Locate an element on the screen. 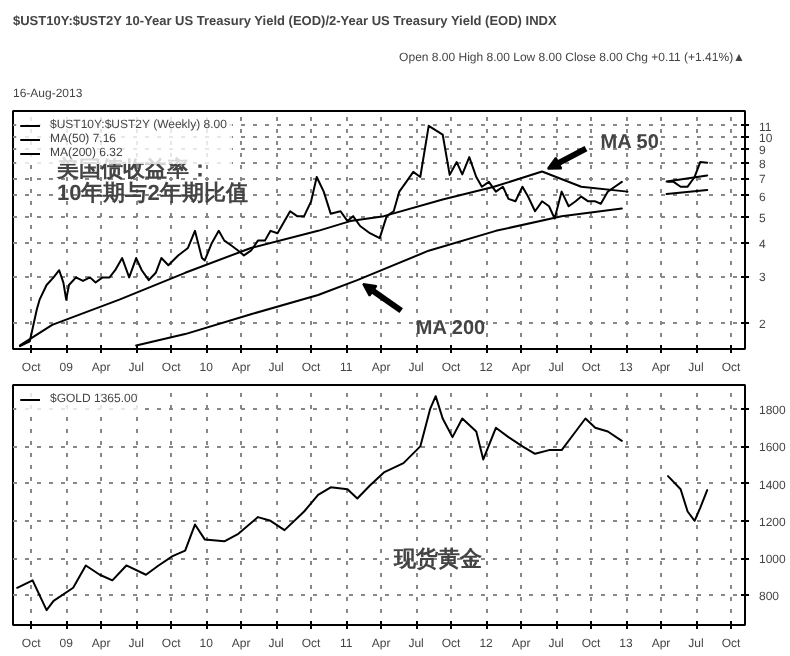 The image size is (790, 656). annotation: 10年期与2年期比值 is located at coordinates (152, 193).